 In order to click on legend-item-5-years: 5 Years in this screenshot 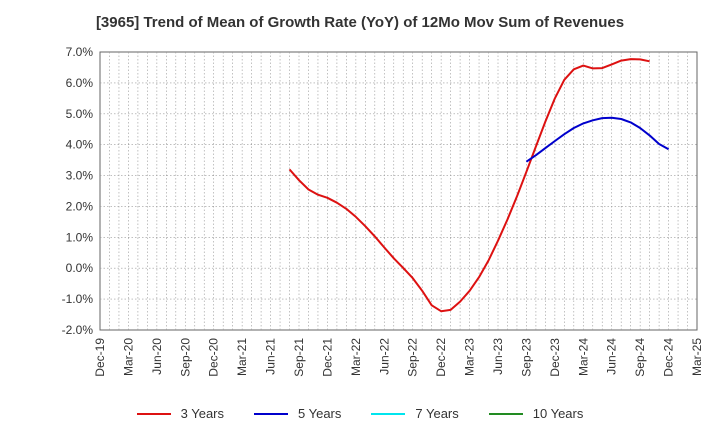, I will do `click(297, 413)`.